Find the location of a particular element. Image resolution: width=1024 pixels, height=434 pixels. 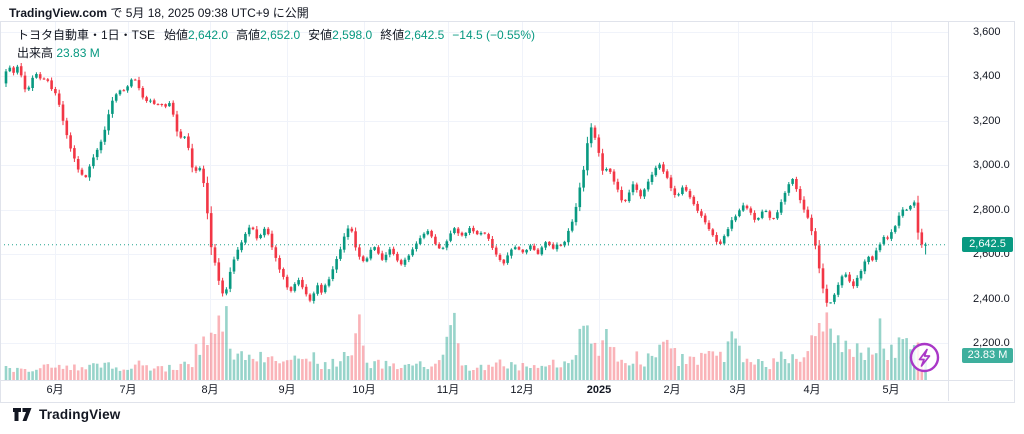

price-tick-label: 3,000.0 is located at coordinates (991, 165).